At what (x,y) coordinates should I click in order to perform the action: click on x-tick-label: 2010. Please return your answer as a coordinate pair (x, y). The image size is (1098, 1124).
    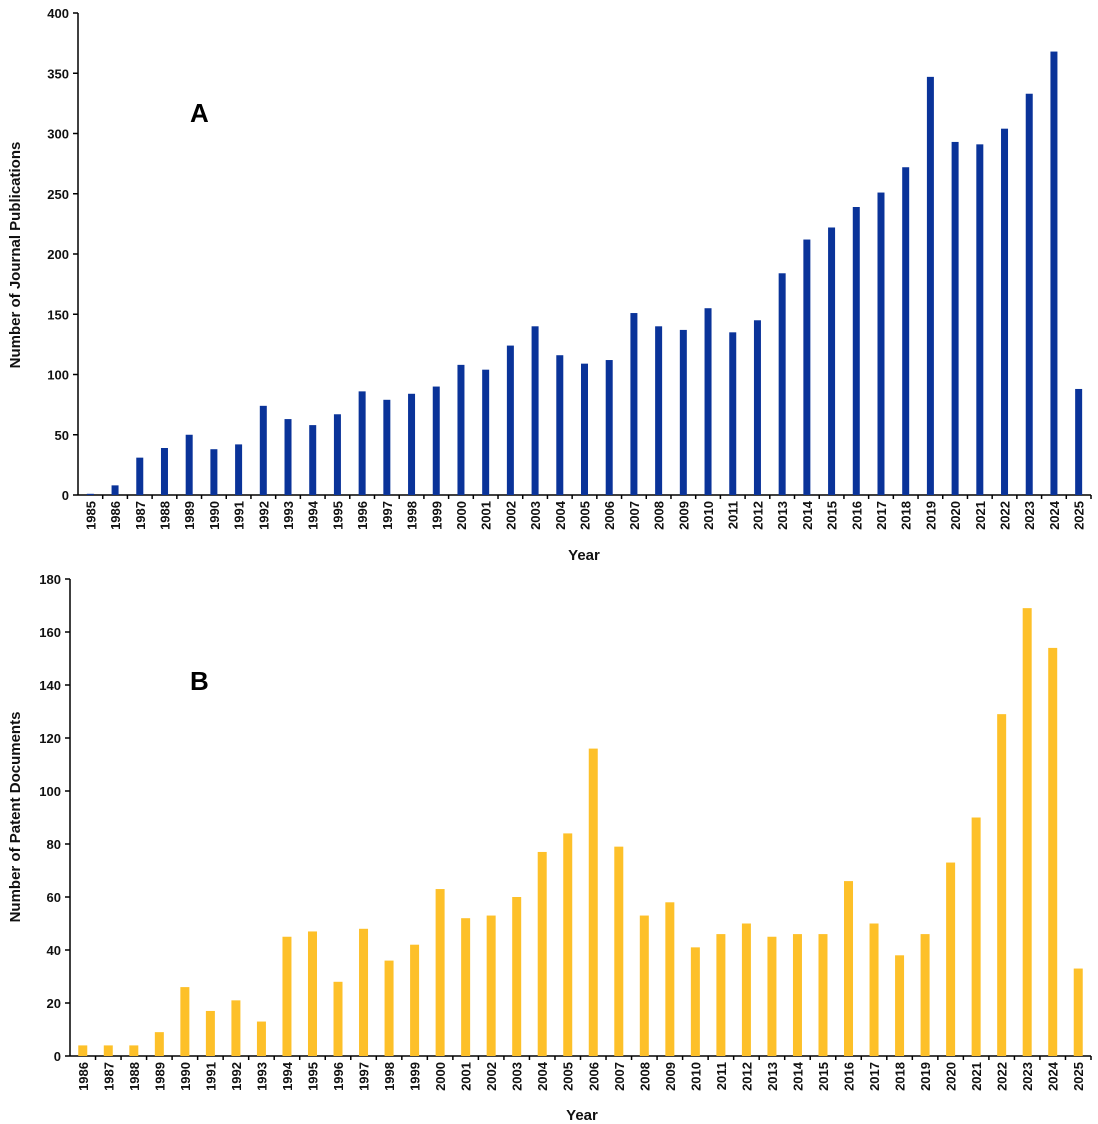
    Looking at the image, I should click on (708, 515).